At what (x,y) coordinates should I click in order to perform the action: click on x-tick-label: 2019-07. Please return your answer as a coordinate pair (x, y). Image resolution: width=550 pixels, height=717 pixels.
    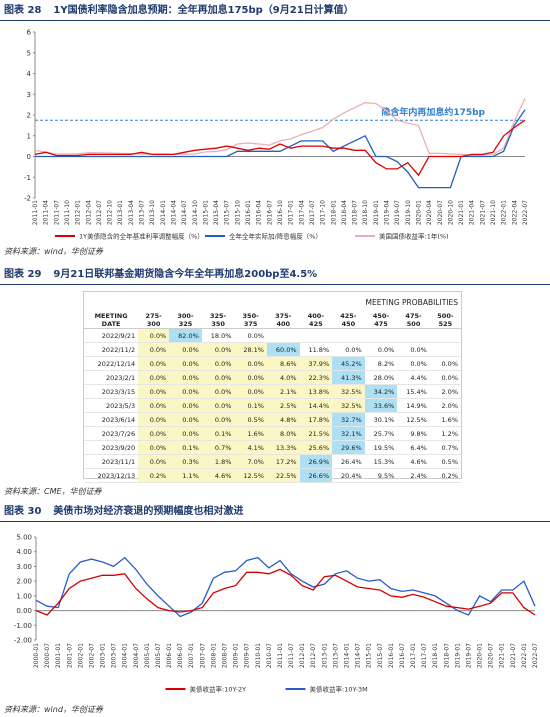
    Looking at the image, I should click on (397, 212).